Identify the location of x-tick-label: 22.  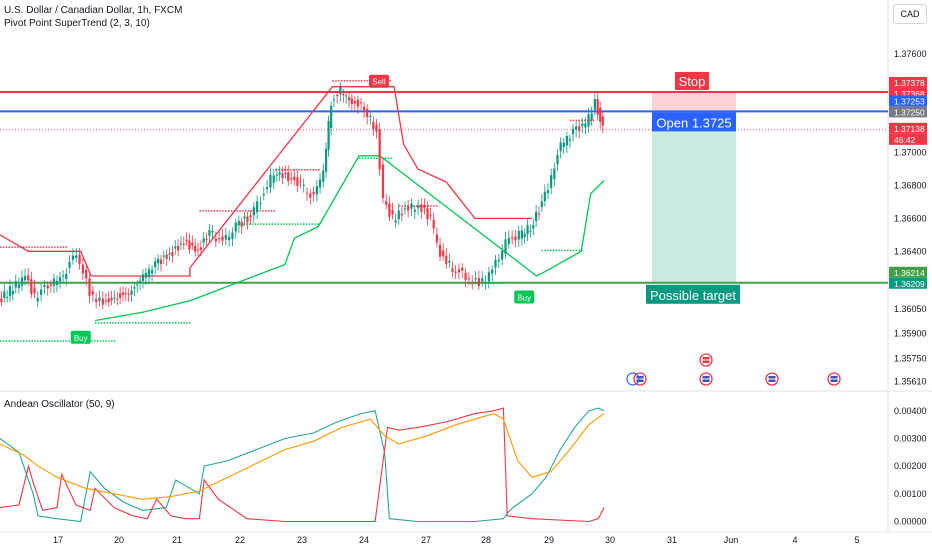
(240, 540).